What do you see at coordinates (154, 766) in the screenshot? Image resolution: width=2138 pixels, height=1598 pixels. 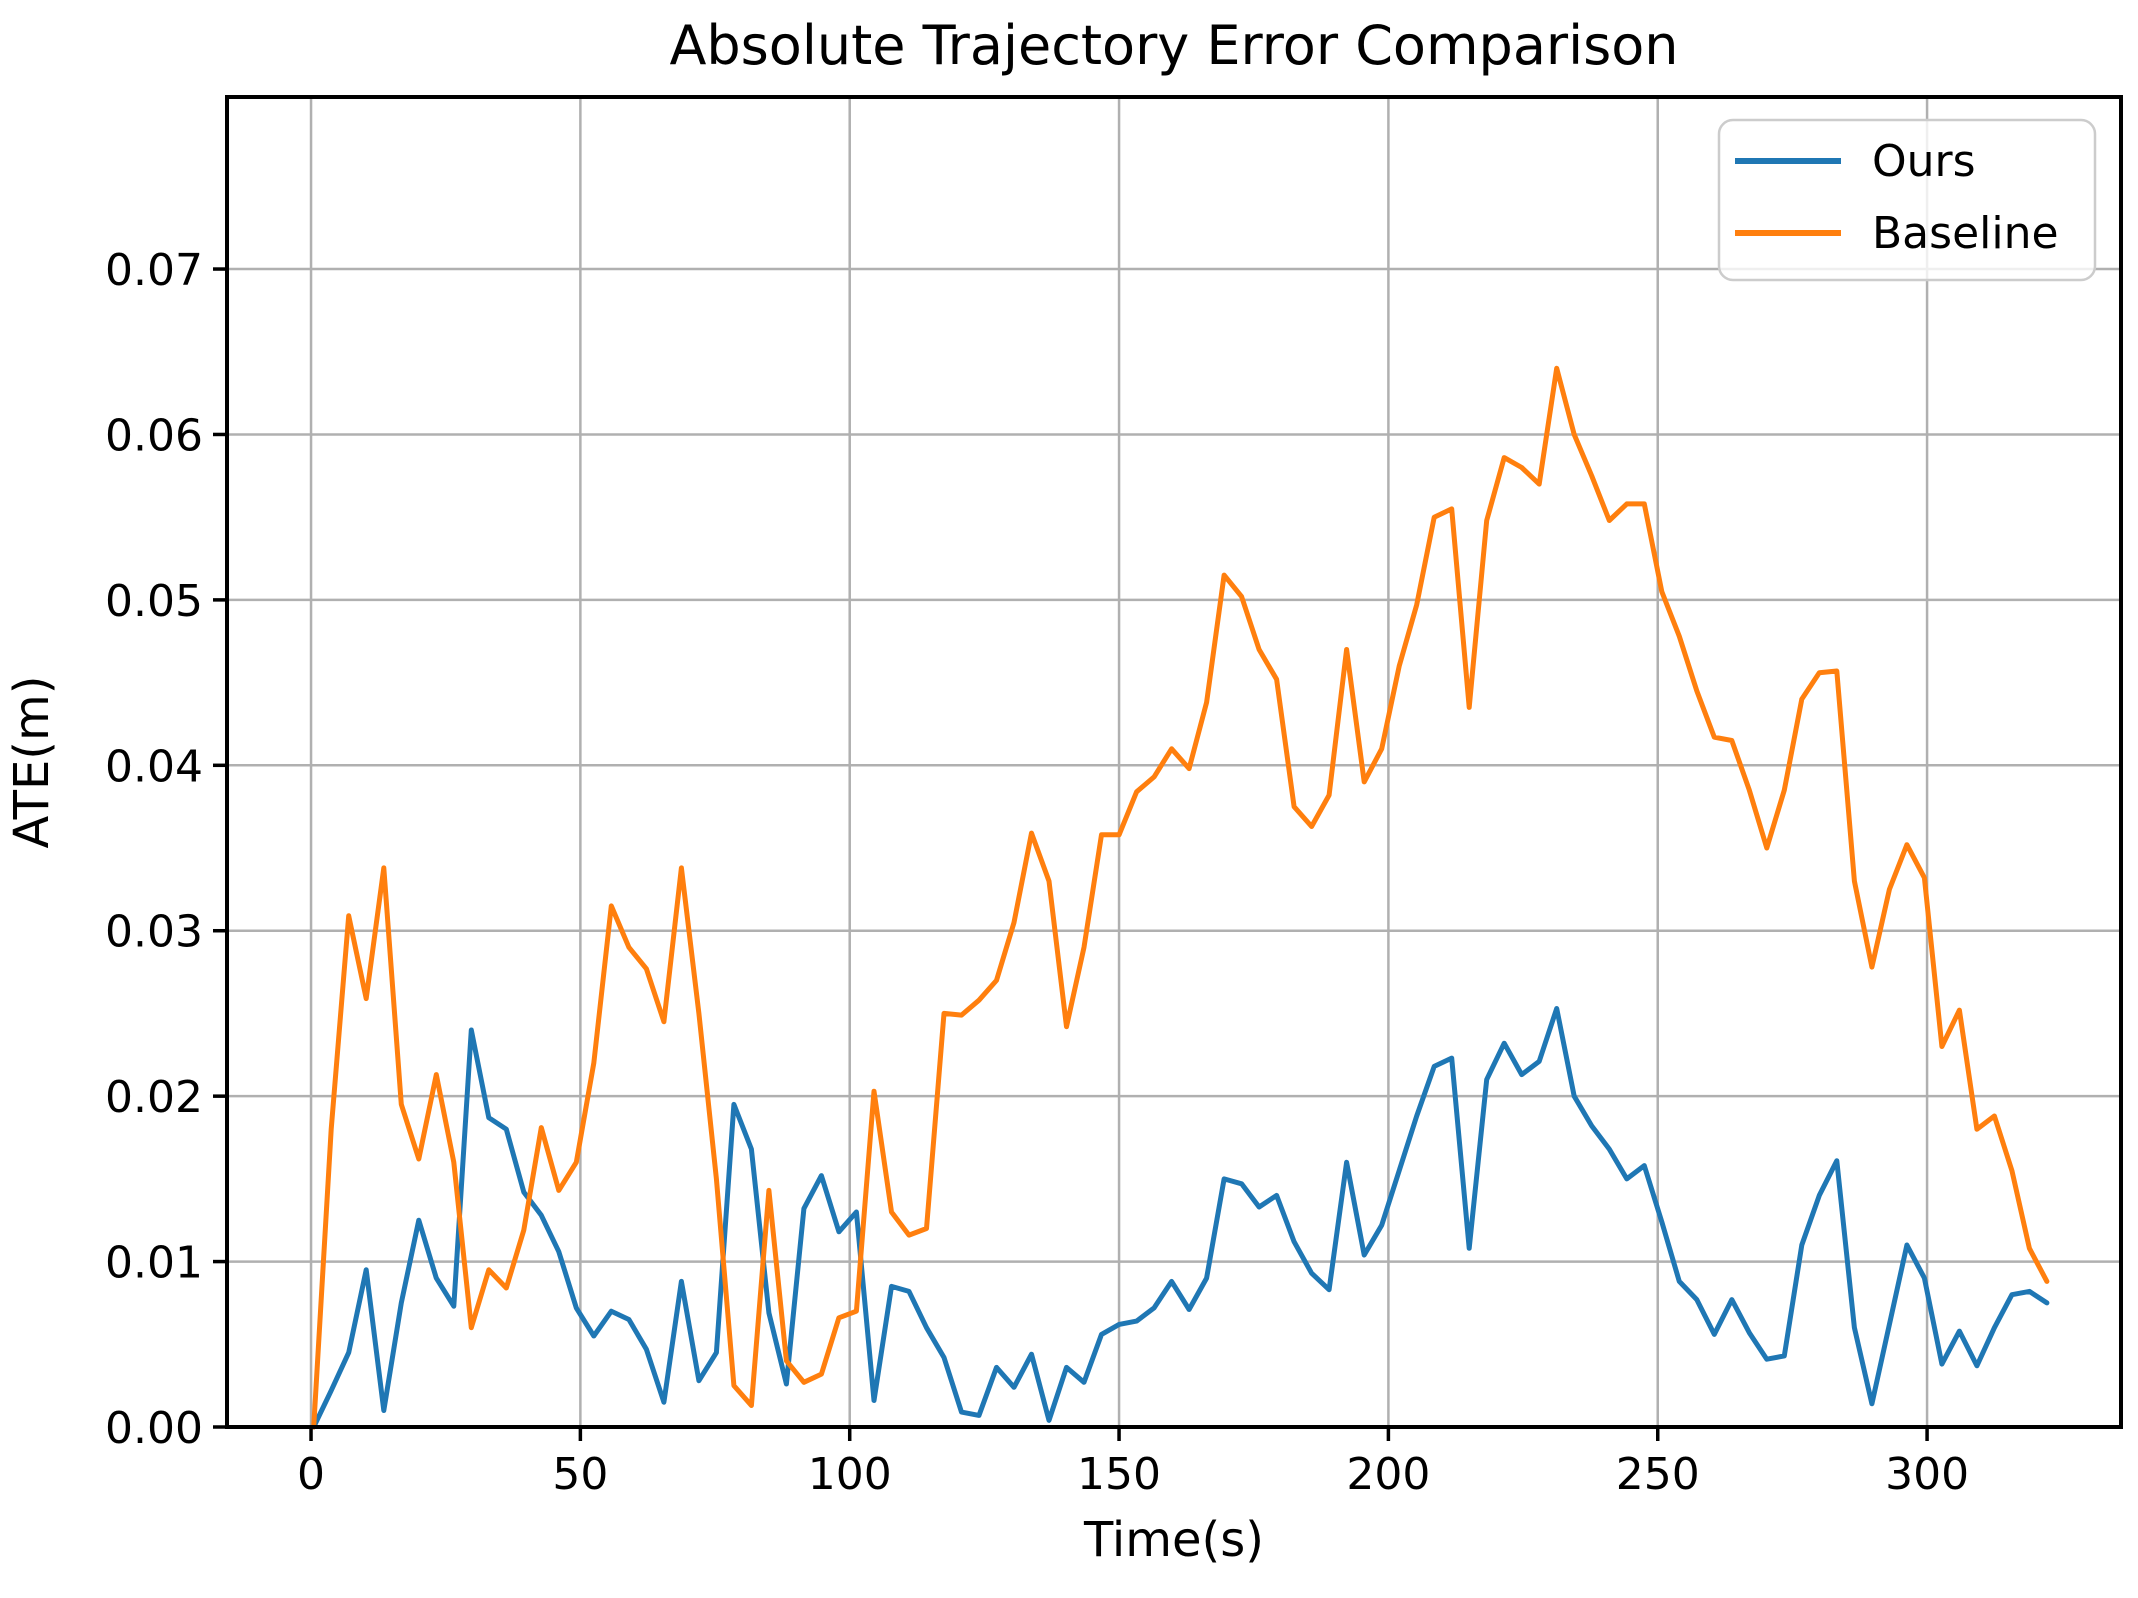 I see `y-tick-label: 0.04` at bounding box center [154, 766].